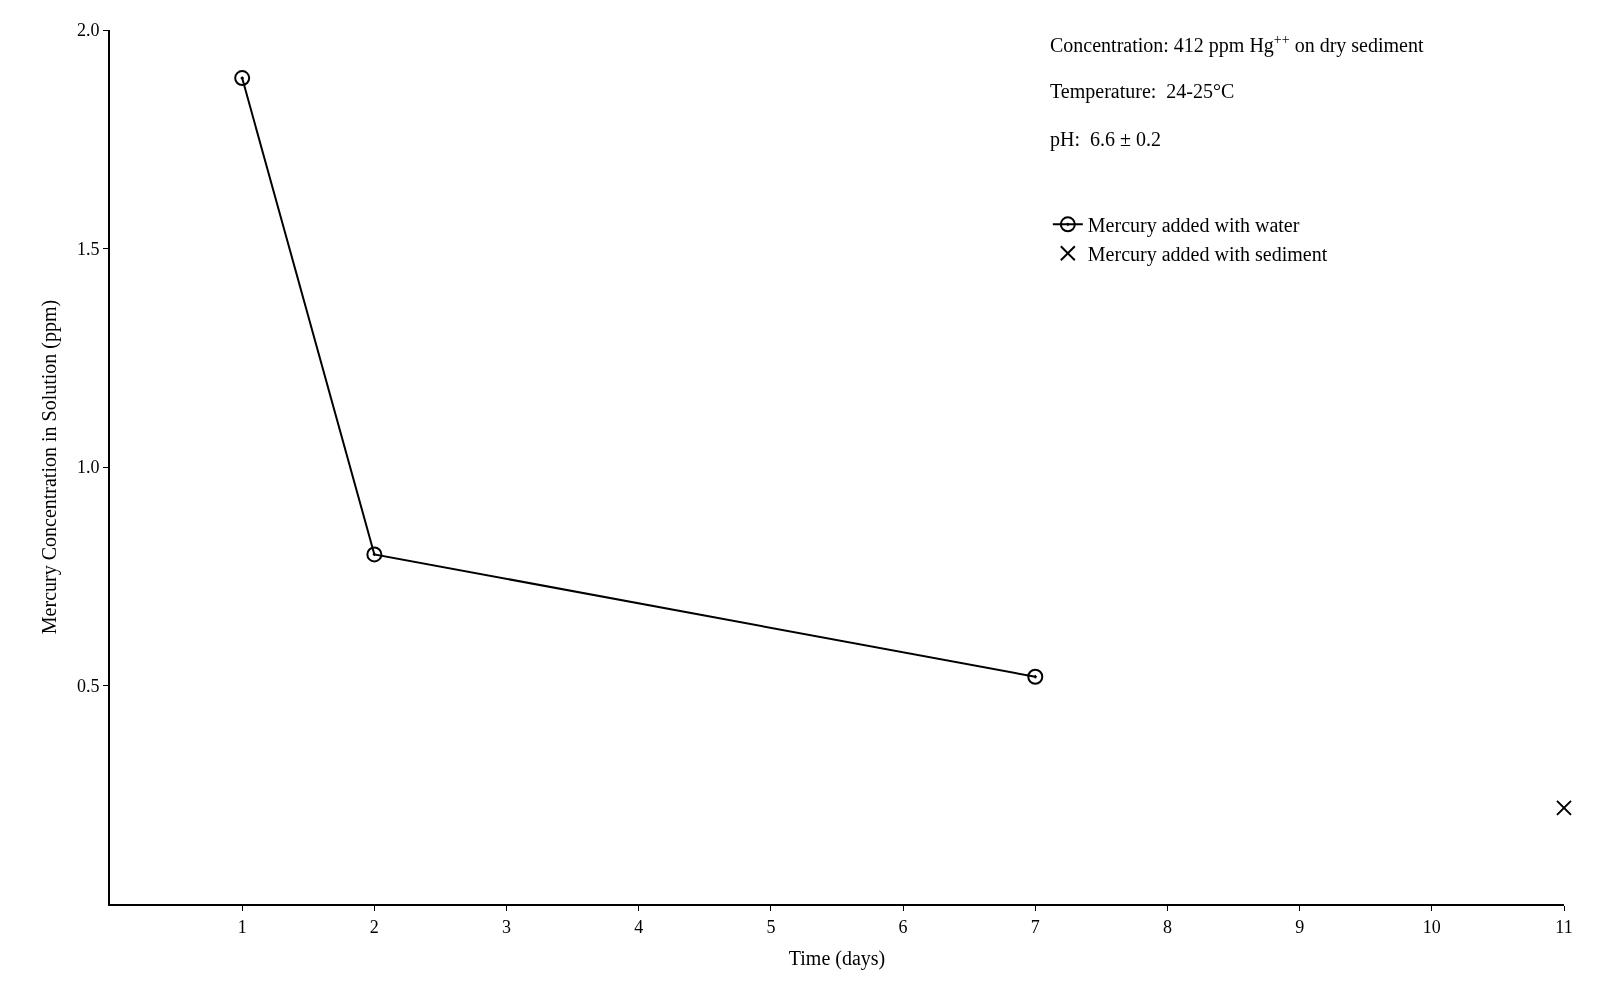 The width and height of the screenshot is (1624, 984). I want to click on annotation: pH: 6.6 ± 0.2, so click(1105, 139).